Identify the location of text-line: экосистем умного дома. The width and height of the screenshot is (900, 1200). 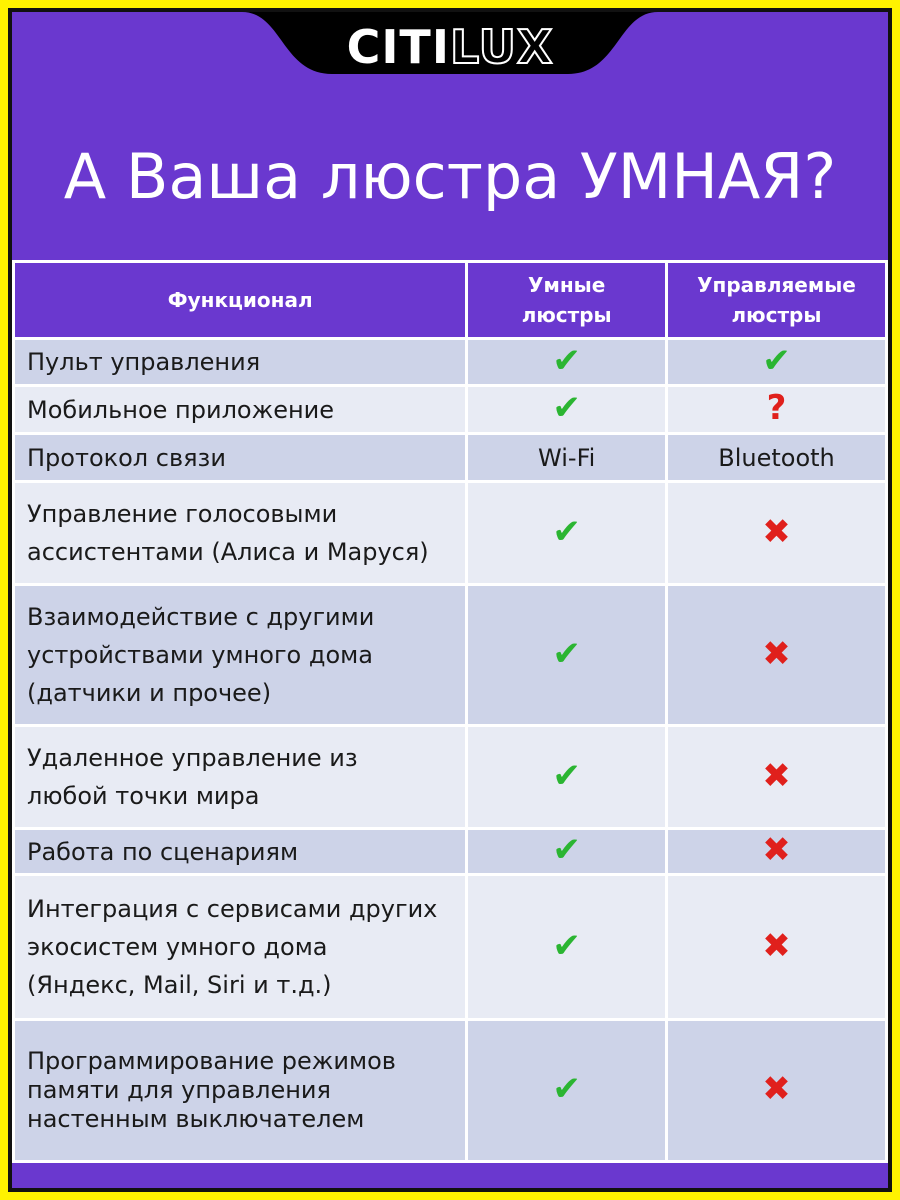
(177, 947).